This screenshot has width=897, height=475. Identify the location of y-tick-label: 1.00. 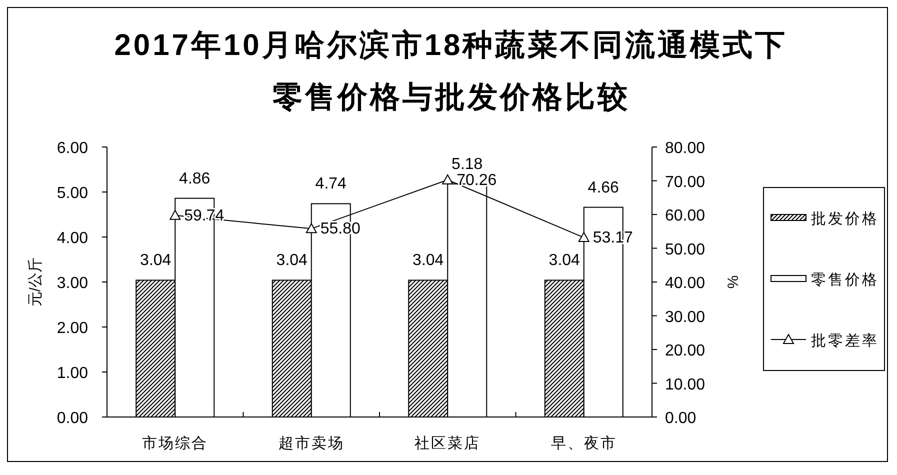
(72, 373).